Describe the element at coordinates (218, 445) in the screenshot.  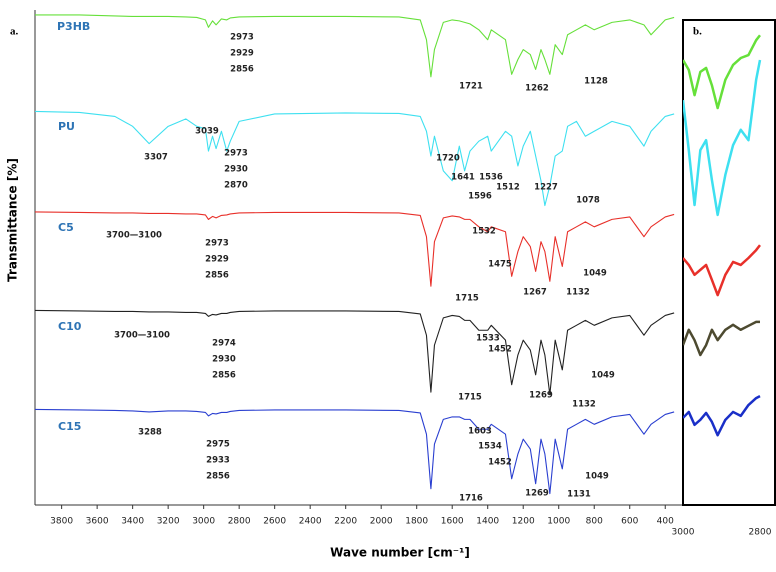
I see `peak-label: 2975` at that location.